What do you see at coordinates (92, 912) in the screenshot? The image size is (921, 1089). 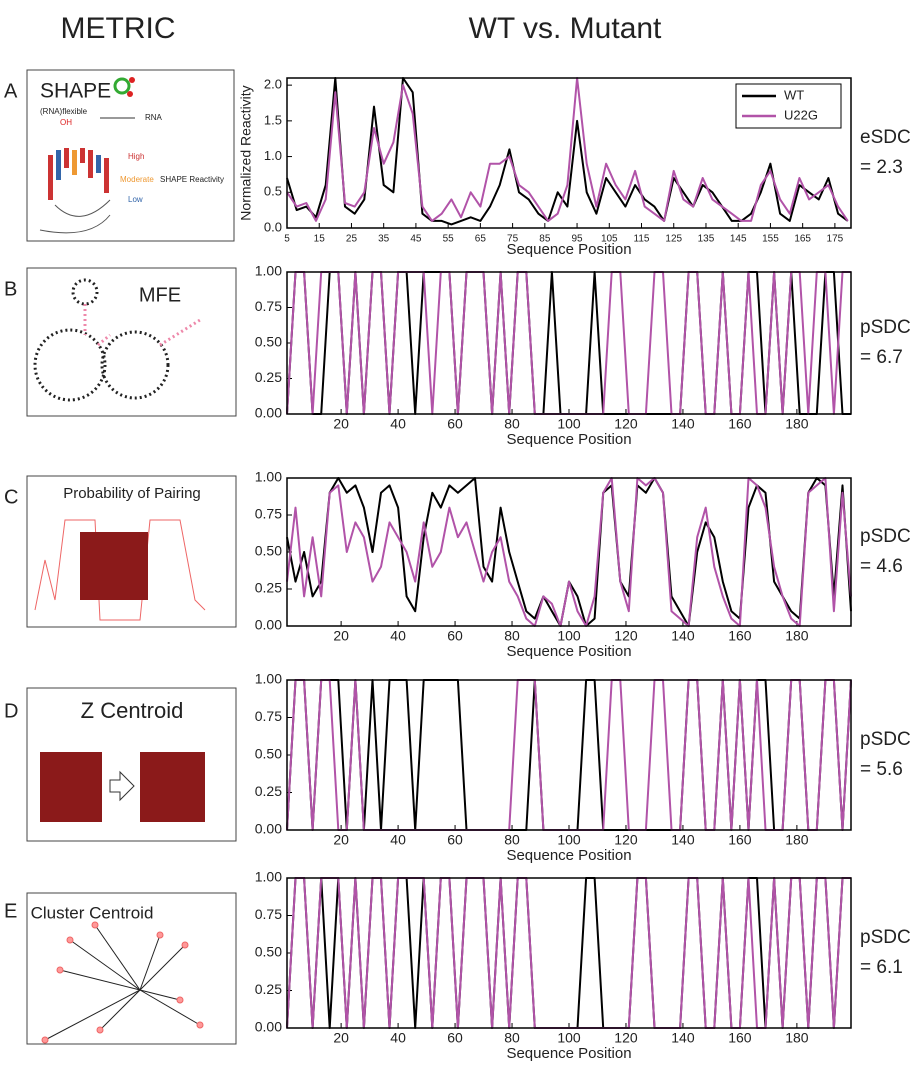 I see `metric-title: Cluster Centroid` at bounding box center [92, 912].